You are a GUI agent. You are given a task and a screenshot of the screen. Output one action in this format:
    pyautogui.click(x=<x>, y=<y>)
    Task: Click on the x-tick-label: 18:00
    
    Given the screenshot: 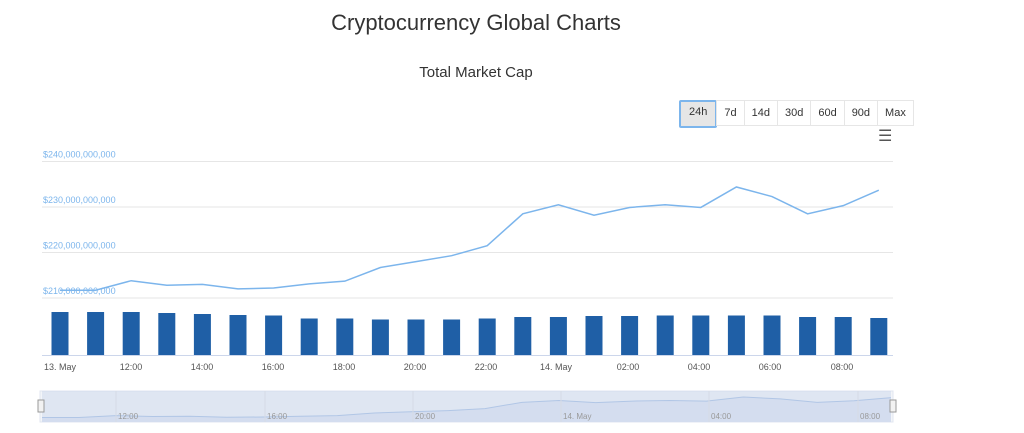 What is the action you would take?
    pyautogui.click(x=344, y=367)
    